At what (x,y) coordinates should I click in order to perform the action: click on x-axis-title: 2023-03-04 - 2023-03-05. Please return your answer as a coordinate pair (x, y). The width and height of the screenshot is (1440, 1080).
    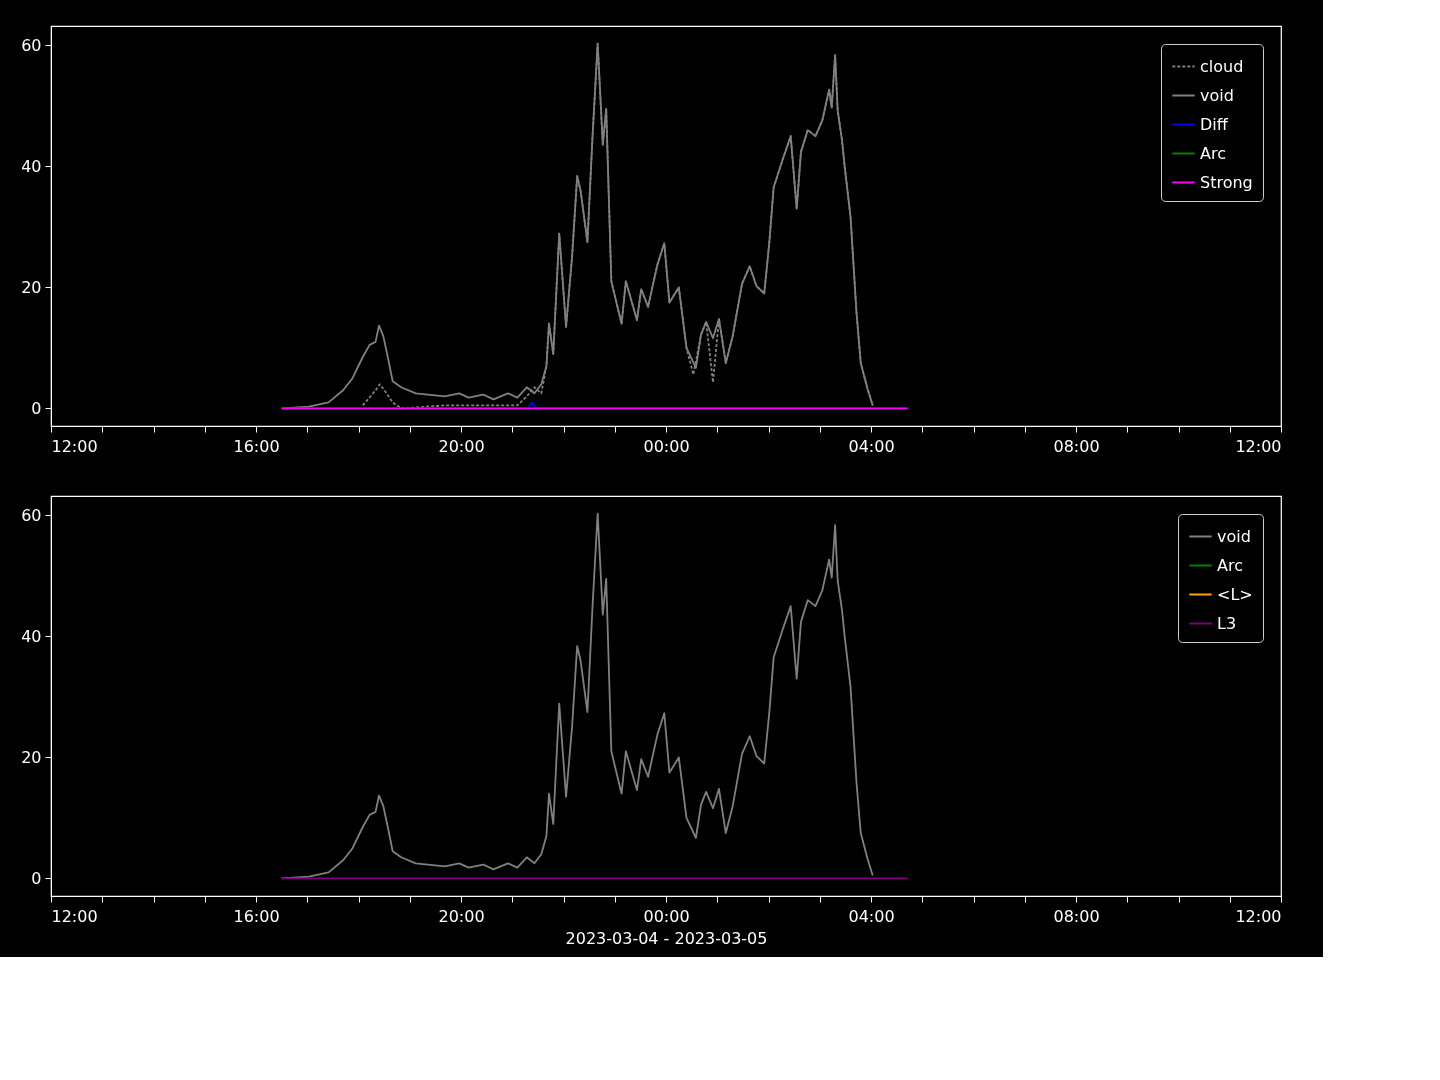
    Looking at the image, I should click on (666, 938).